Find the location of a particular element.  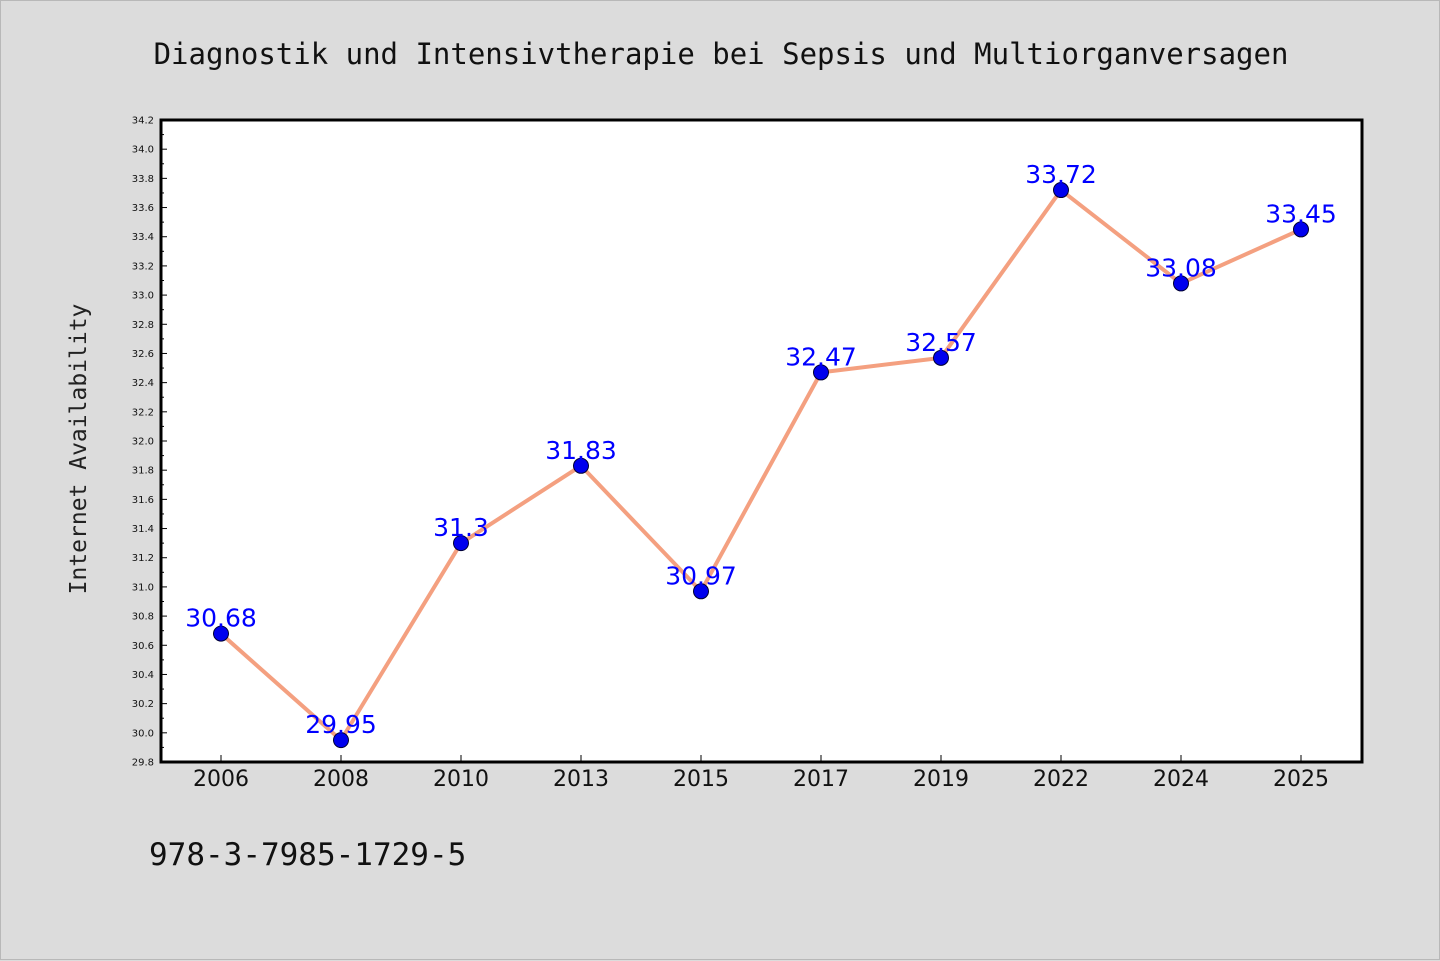

data-label: 30.97 is located at coordinates (701, 575).